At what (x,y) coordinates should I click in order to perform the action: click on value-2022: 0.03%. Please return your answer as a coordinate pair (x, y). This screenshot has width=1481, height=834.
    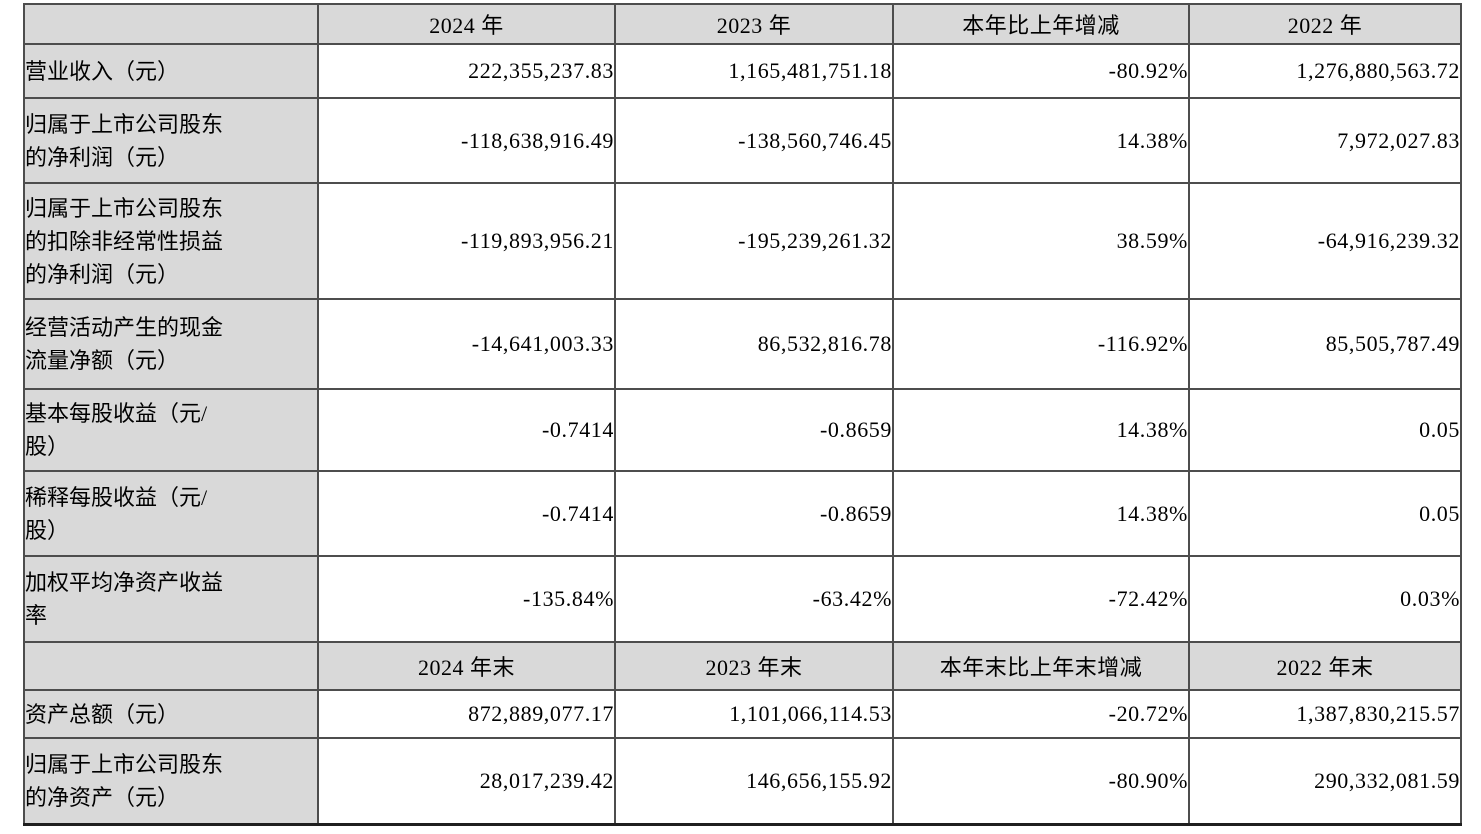
    Looking at the image, I should click on (1325, 599).